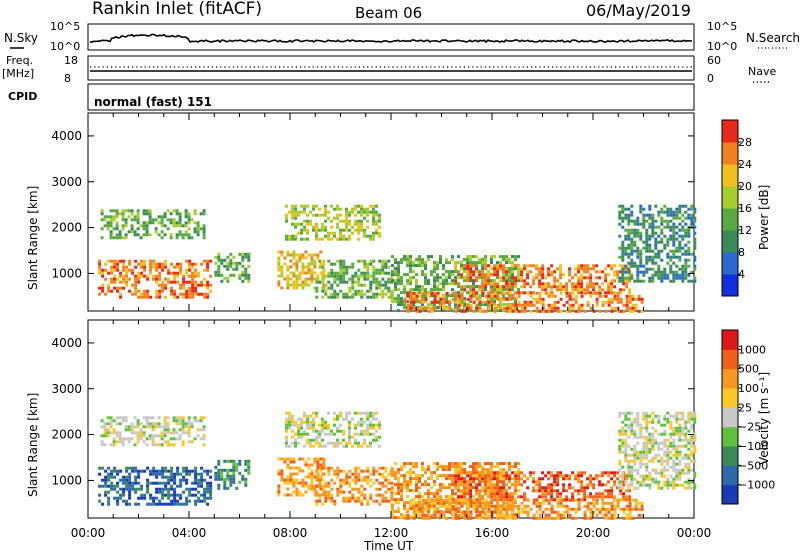 The height and width of the screenshot is (554, 800). I want to click on nave-tick-bottom: 0, so click(710, 78).